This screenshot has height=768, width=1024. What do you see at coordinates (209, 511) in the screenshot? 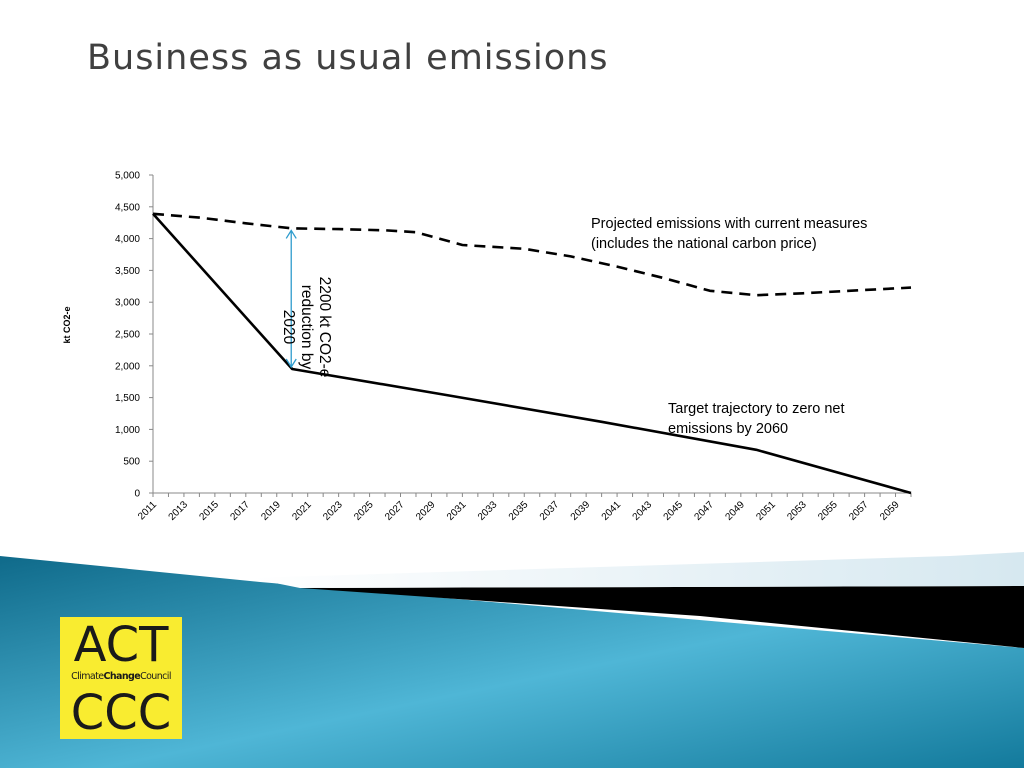
I see `x-tick-label: 2015` at bounding box center [209, 511].